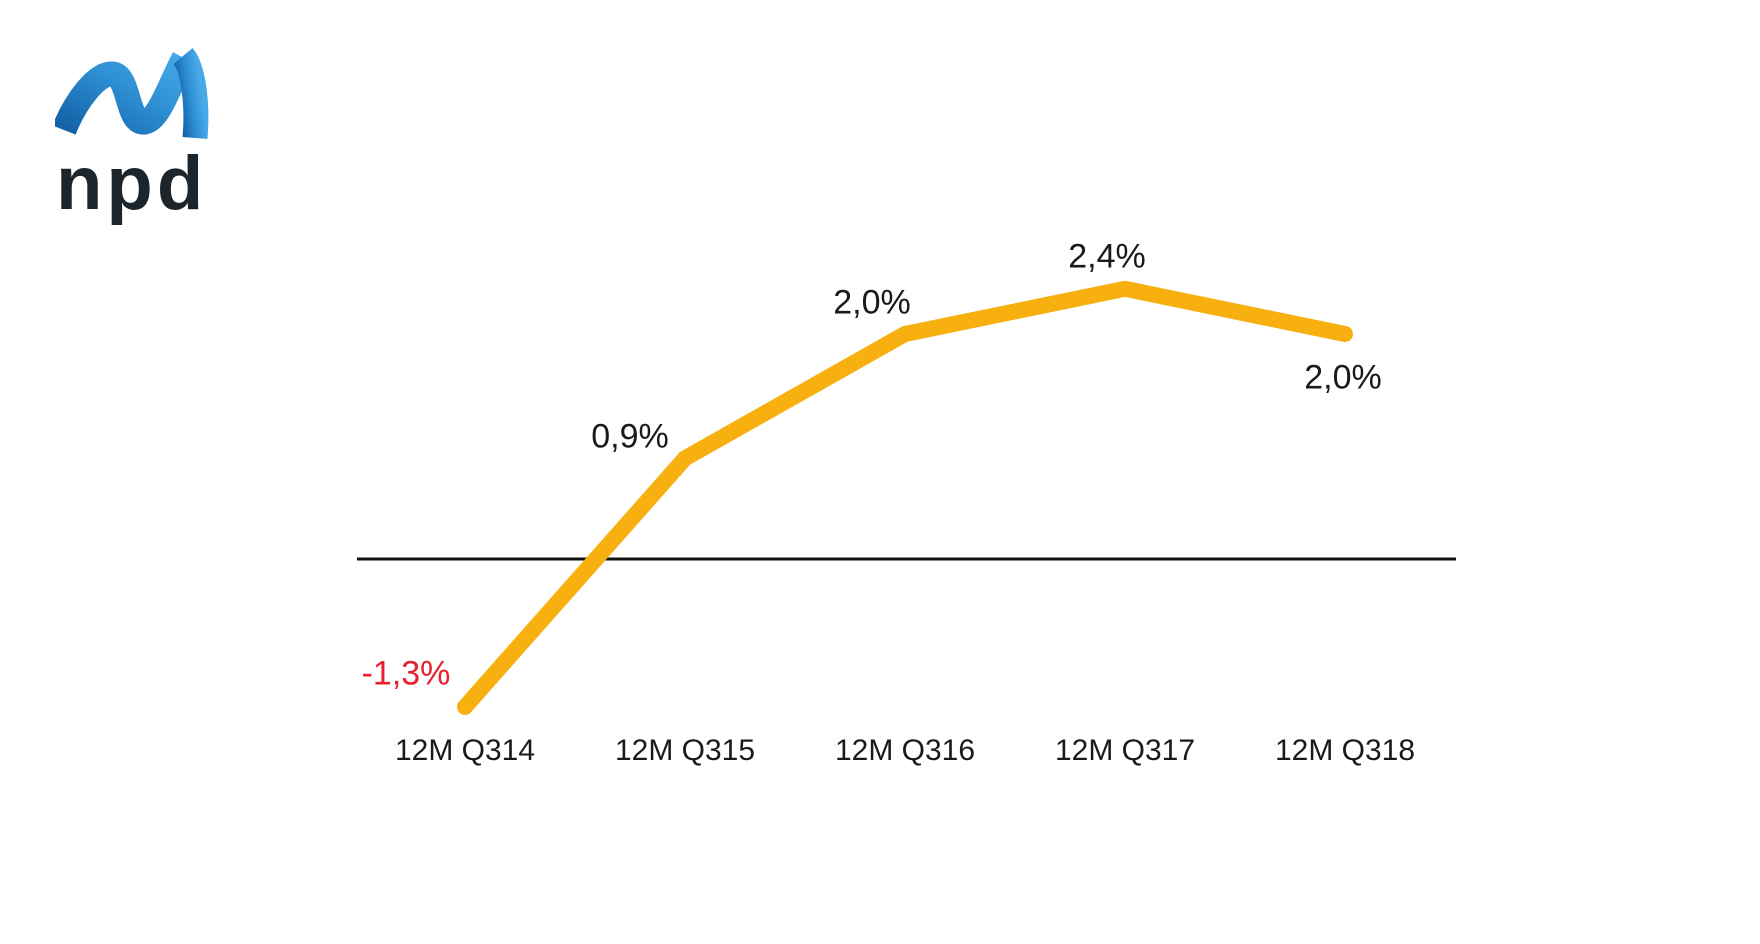 The height and width of the screenshot is (944, 1760). I want to click on data-label: 0,9%, so click(630, 436).